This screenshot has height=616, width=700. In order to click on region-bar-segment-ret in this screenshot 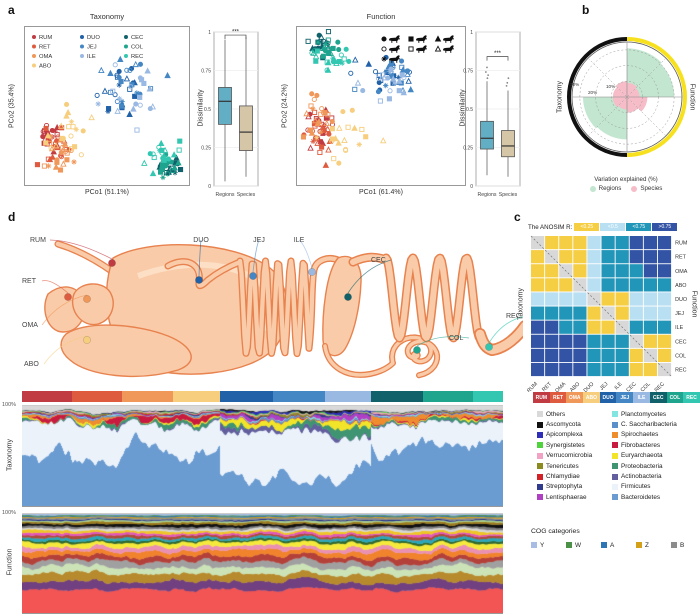, I will do `click(97, 396)`.